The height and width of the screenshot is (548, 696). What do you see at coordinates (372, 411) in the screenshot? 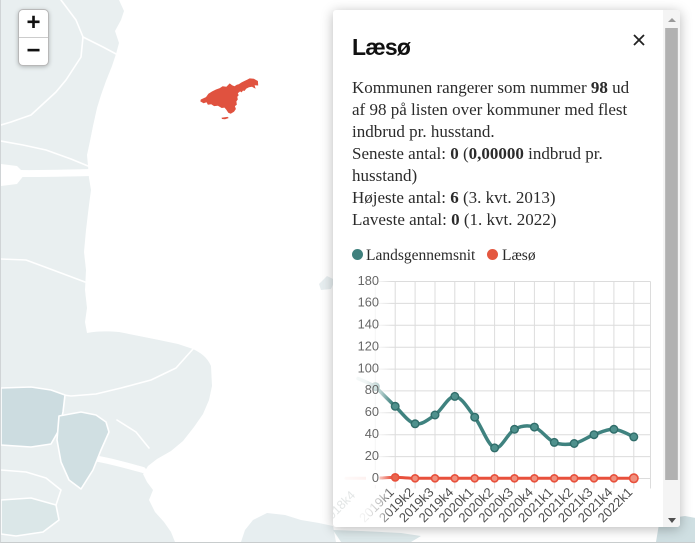
I see `svg-text: 60` at bounding box center [372, 411].